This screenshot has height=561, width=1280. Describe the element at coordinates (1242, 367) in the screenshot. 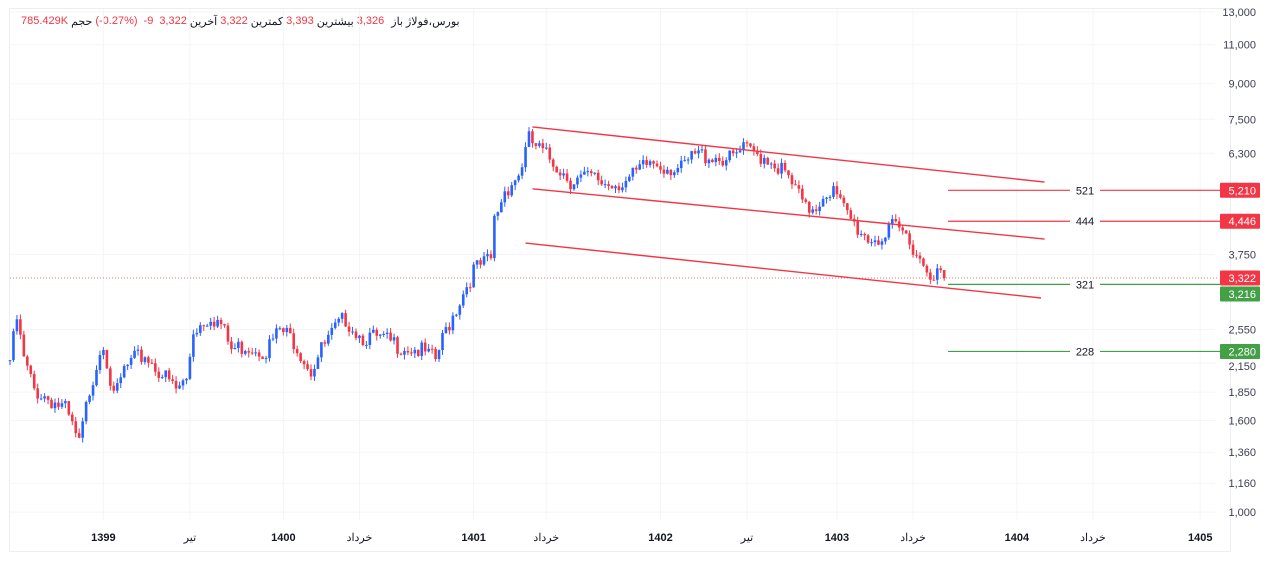

I see `y-tick-label: 2,150` at that location.